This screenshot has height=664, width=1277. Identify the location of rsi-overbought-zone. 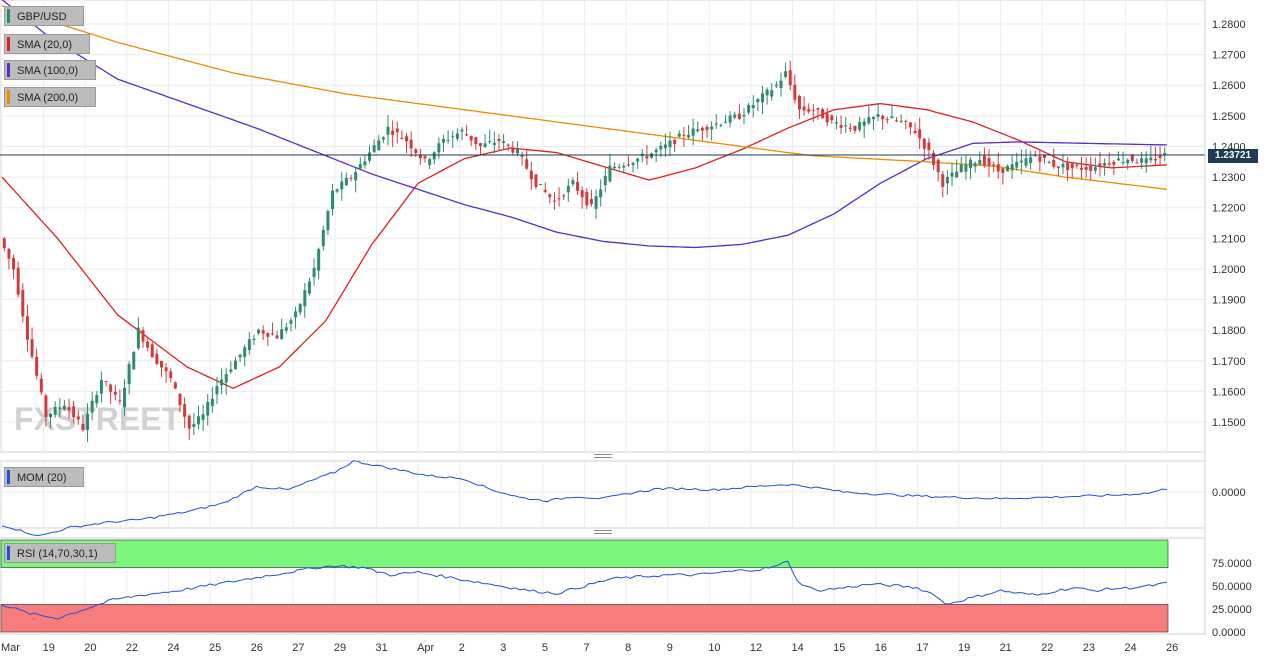
(584, 553).